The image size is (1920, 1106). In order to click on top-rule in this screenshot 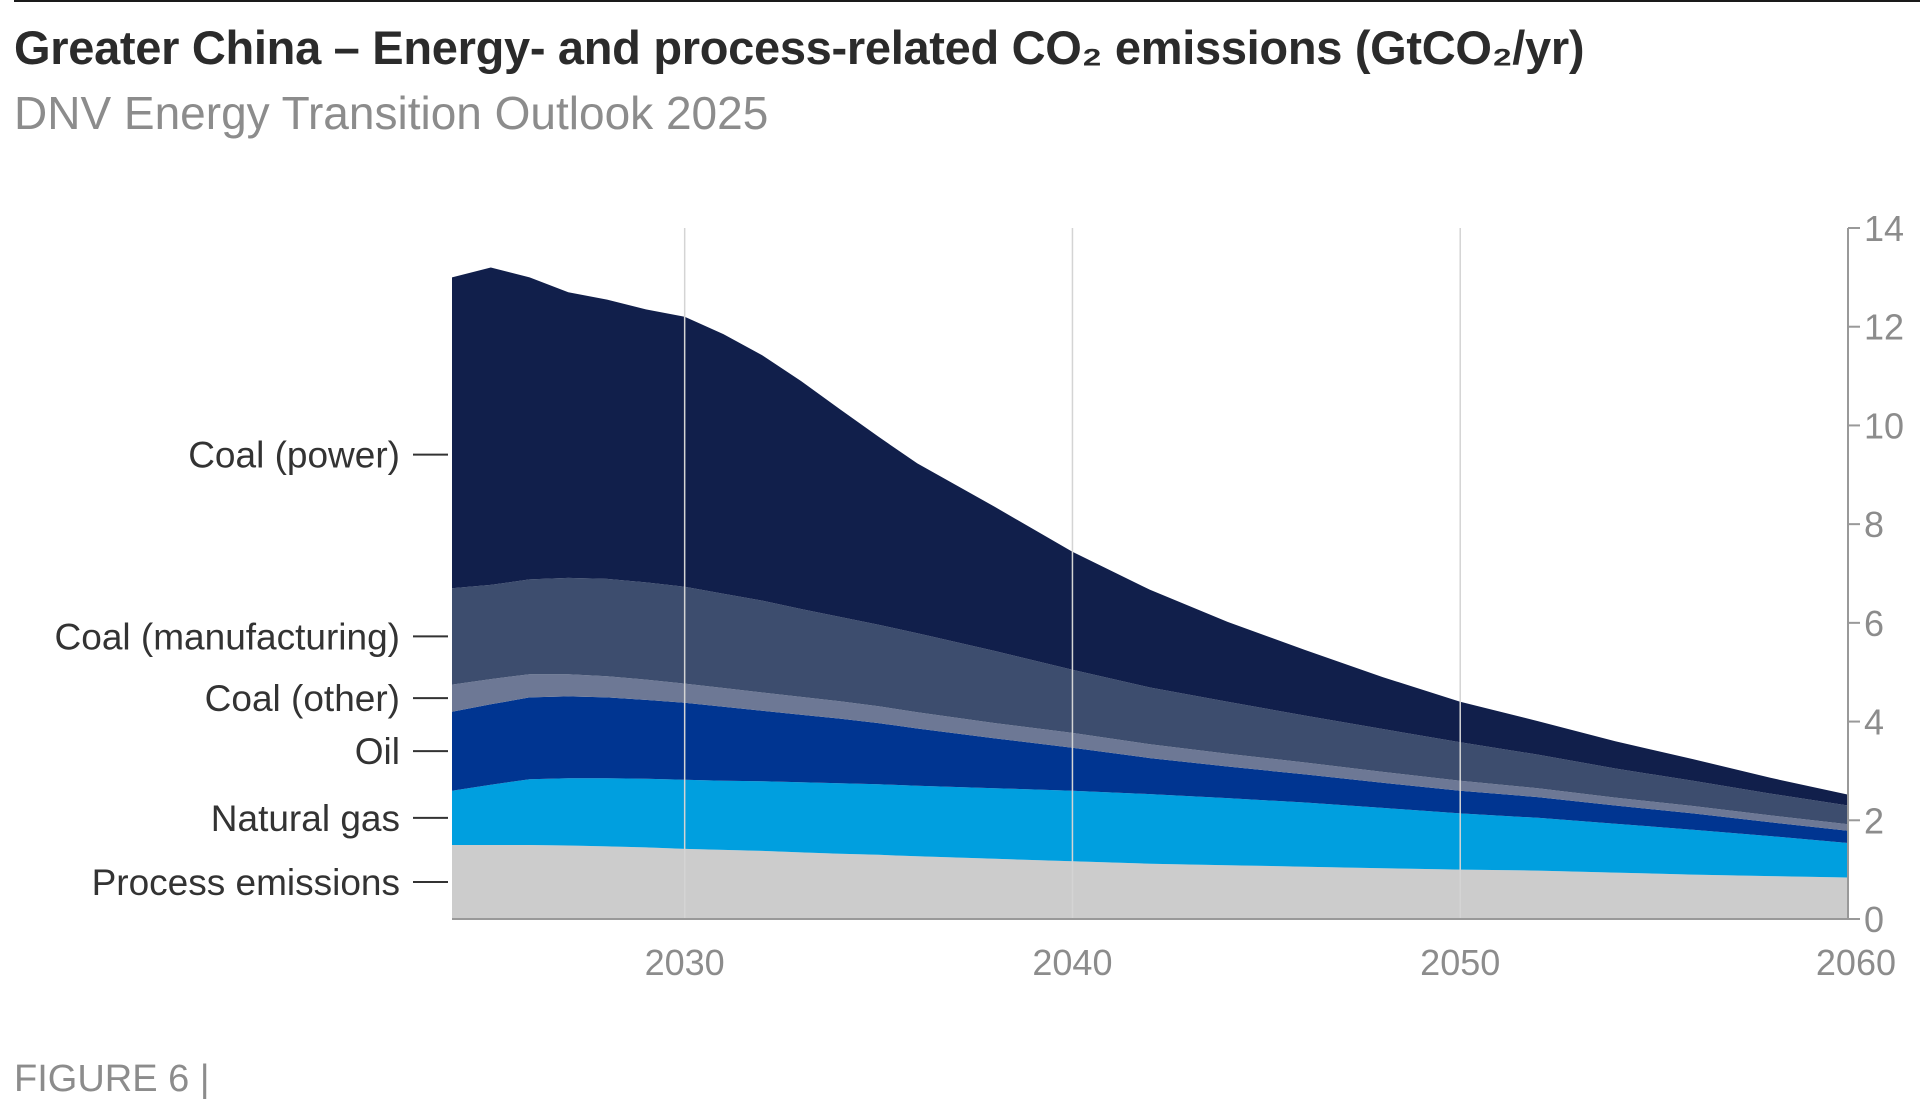, I will do `click(967, 1)`.